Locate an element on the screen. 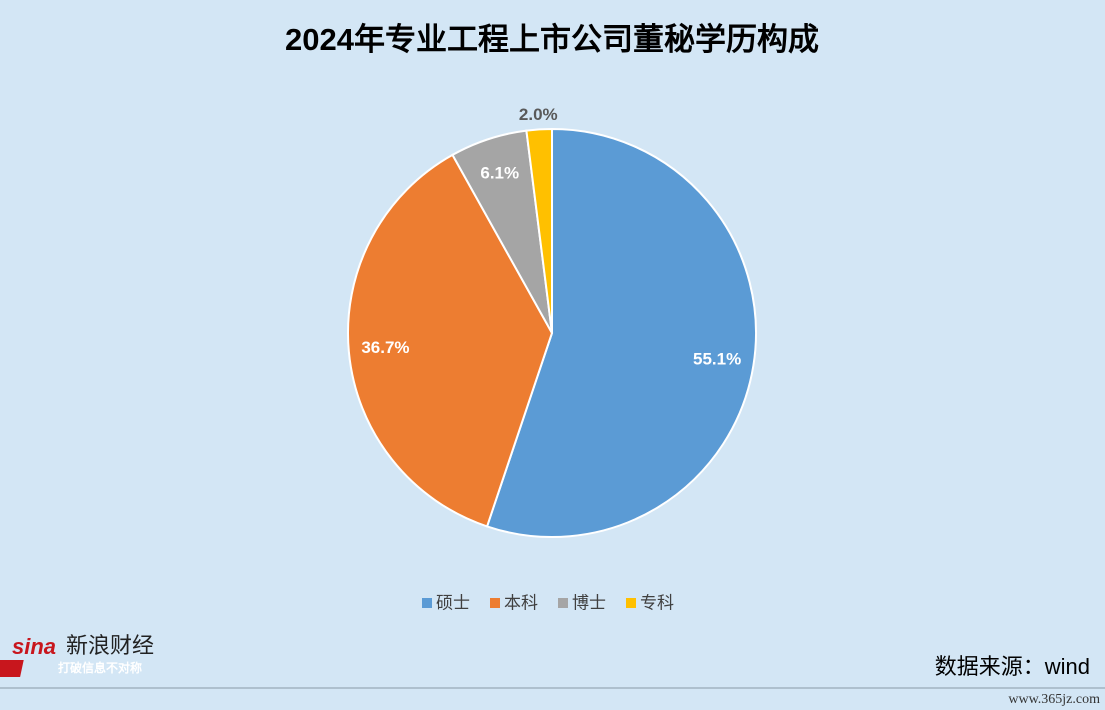 This screenshot has width=1105, height=710. logo-slogan: 打破信息不对称 is located at coordinates (100, 667).